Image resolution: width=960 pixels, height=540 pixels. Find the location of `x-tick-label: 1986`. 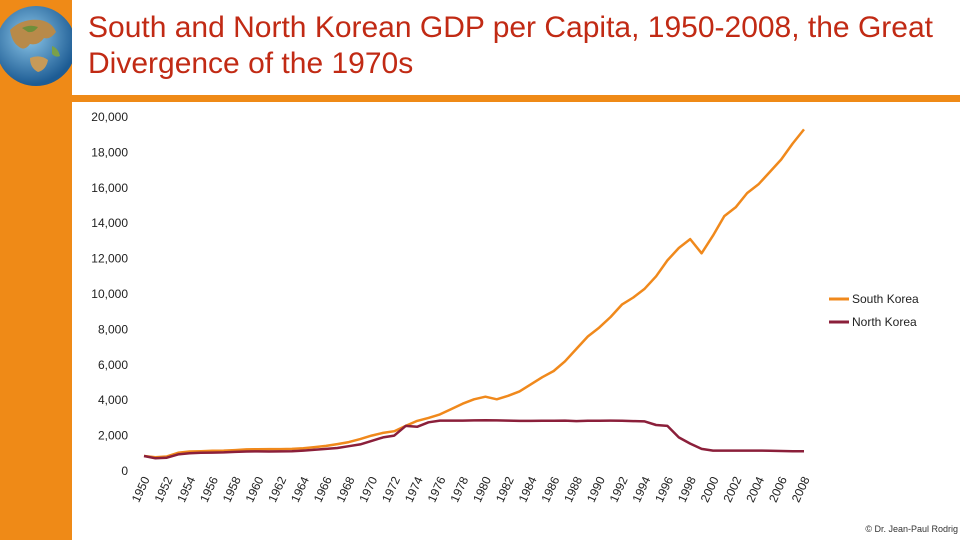

x-tick-label: 1986 is located at coordinates (550, 489).